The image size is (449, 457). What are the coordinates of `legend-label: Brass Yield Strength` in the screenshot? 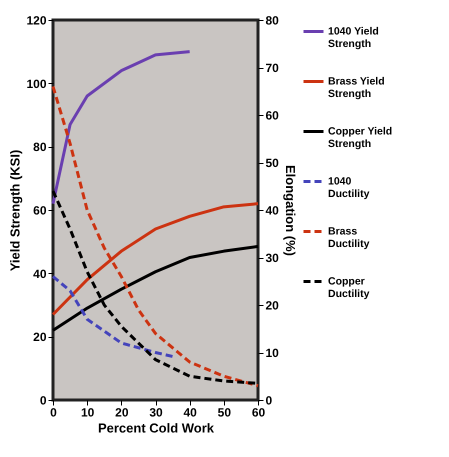 It's located at (356, 88).